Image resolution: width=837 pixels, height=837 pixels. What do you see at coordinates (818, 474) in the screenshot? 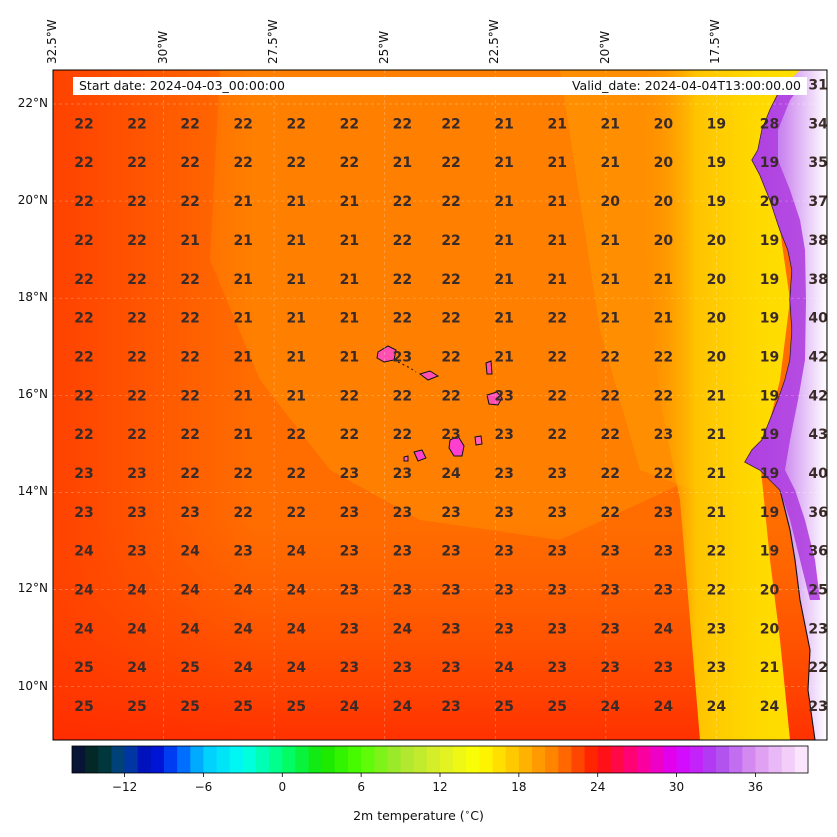
I see `temperature-value-label: 40` at bounding box center [818, 474].